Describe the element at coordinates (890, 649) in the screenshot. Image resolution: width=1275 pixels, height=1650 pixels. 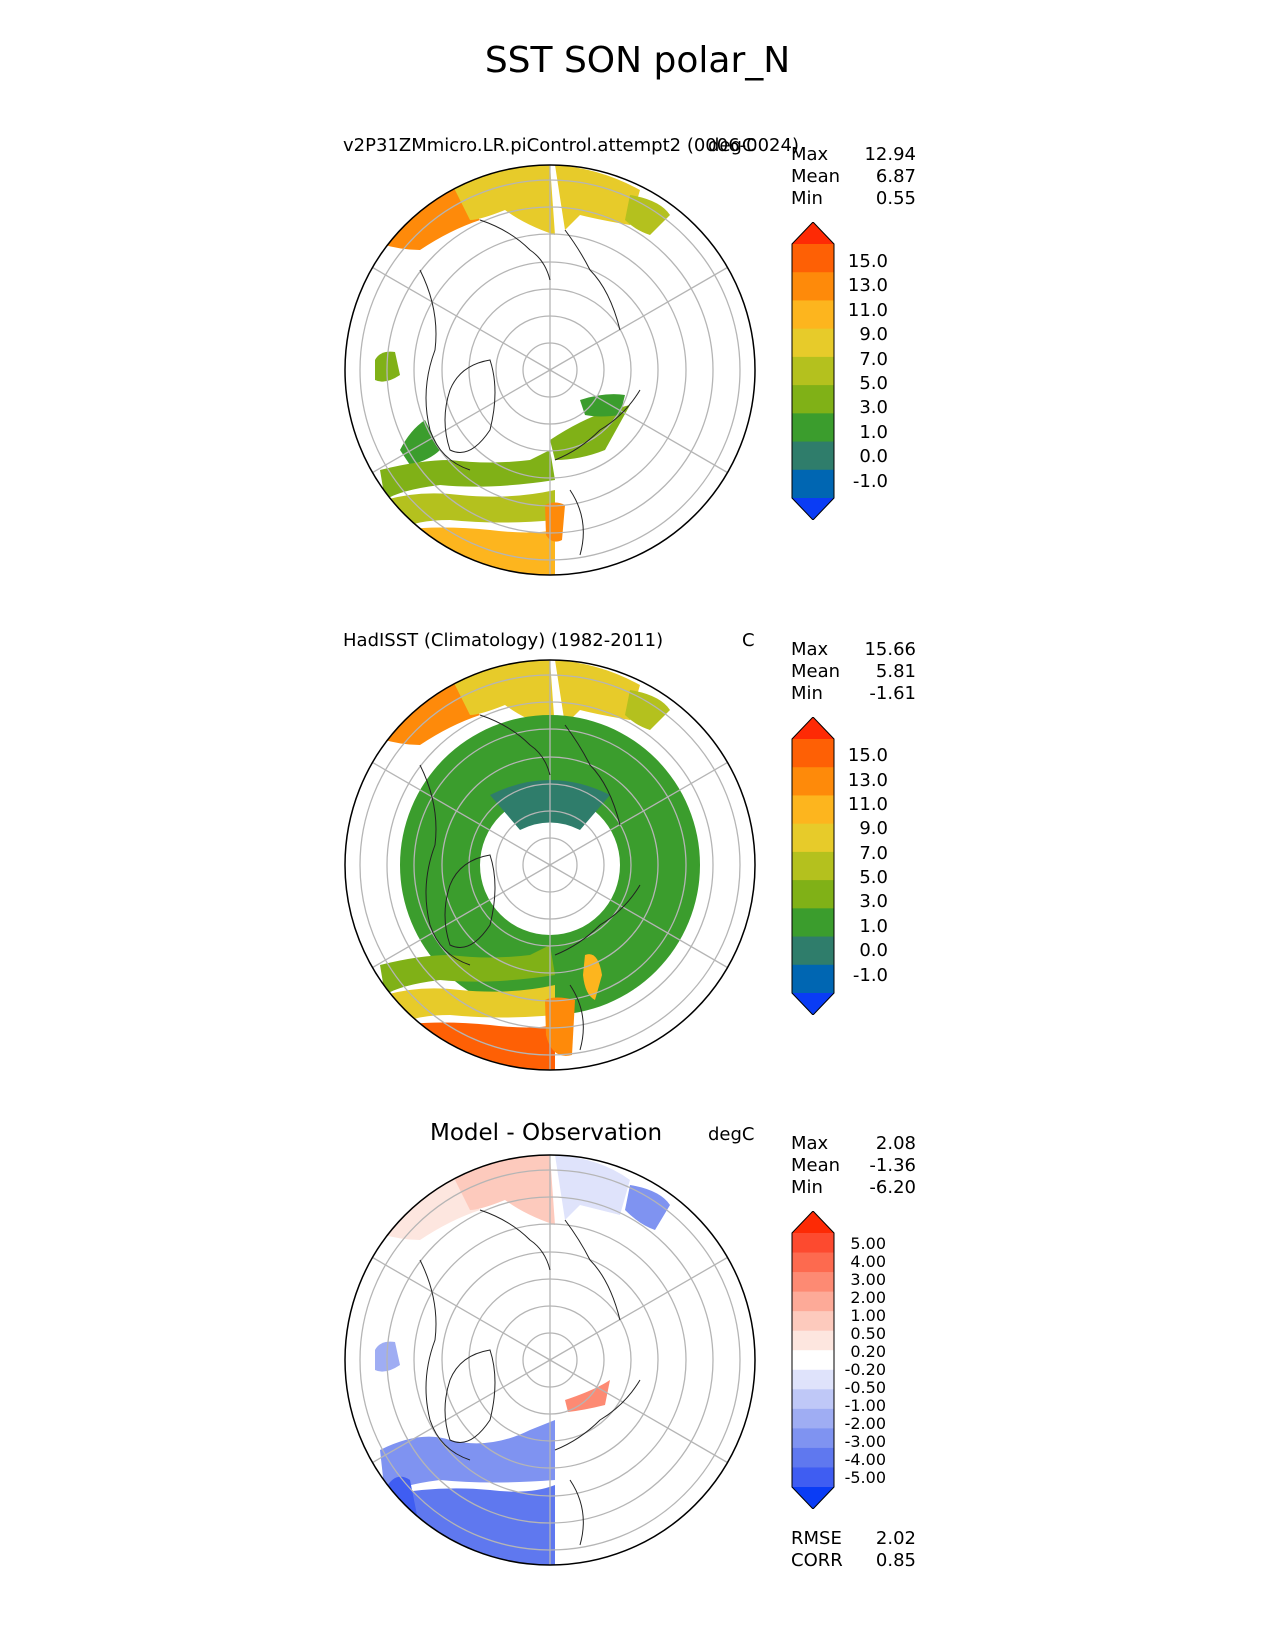
I see `stat-max-value: 15.66` at that location.